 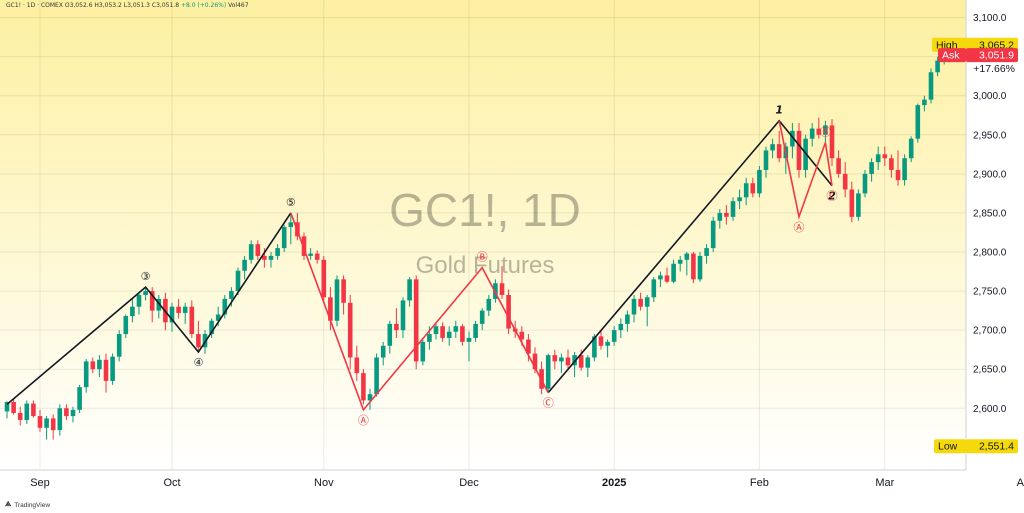 What do you see at coordinates (614, 483) in the screenshot?
I see `x-tick-label: 2025` at bounding box center [614, 483].